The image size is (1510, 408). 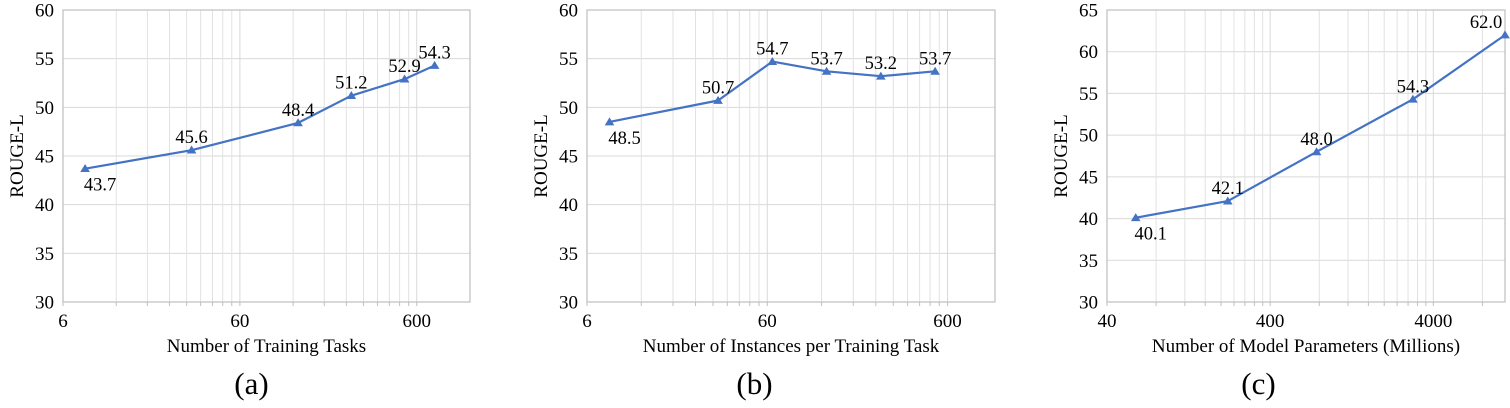 I want to click on data-point-label: 54.7, so click(x=772, y=50).